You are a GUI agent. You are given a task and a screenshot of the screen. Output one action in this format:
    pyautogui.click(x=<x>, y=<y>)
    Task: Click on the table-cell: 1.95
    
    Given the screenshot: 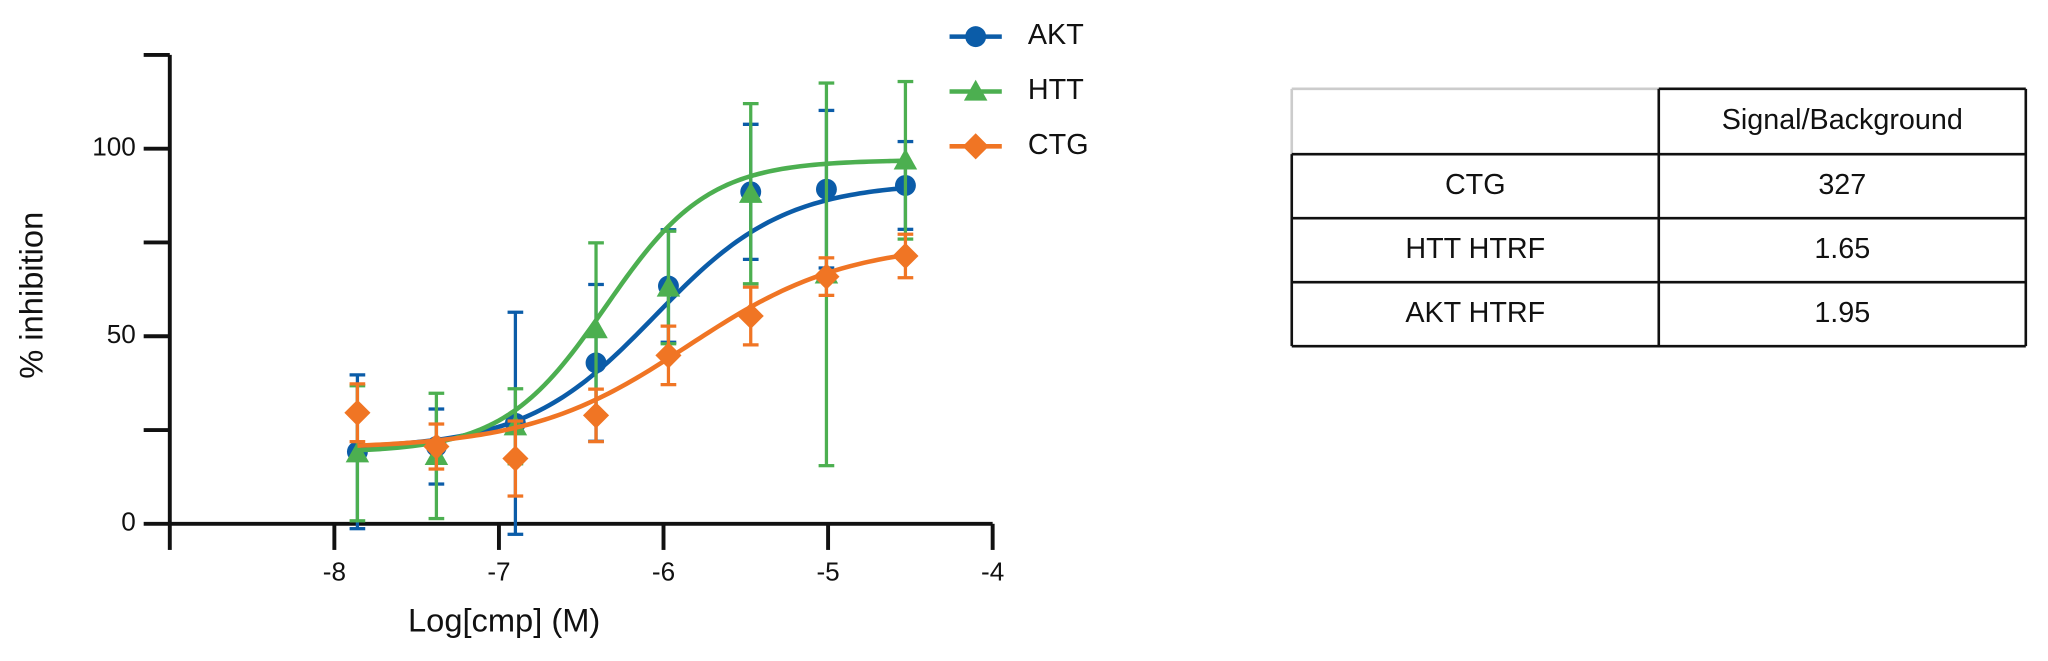 What is the action you would take?
    pyautogui.click(x=1842, y=313)
    